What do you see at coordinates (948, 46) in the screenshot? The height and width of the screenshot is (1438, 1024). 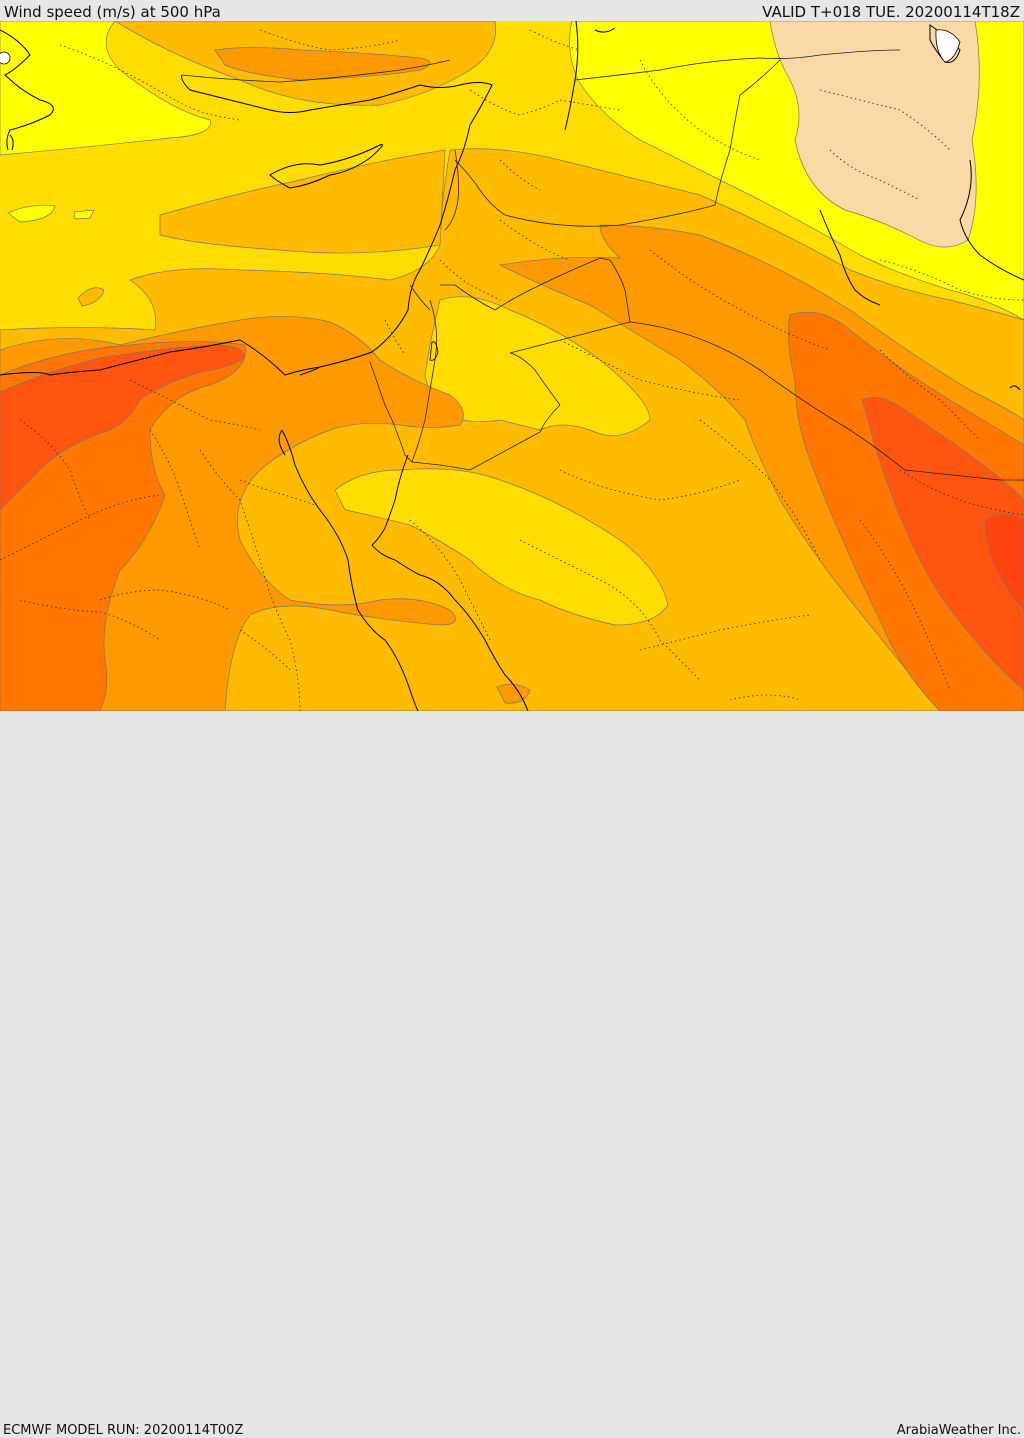 I see `lake-van` at bounding box center [948, 46].